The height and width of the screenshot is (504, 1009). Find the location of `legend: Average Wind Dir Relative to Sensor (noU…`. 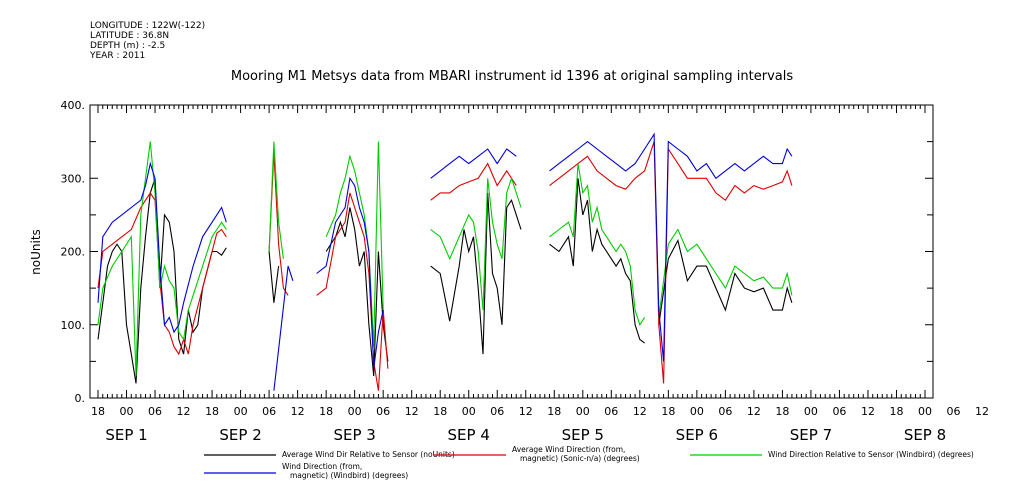

legend: Average Wind Dir Relative to Sensor (noU… is located at coordinates (589, 462).